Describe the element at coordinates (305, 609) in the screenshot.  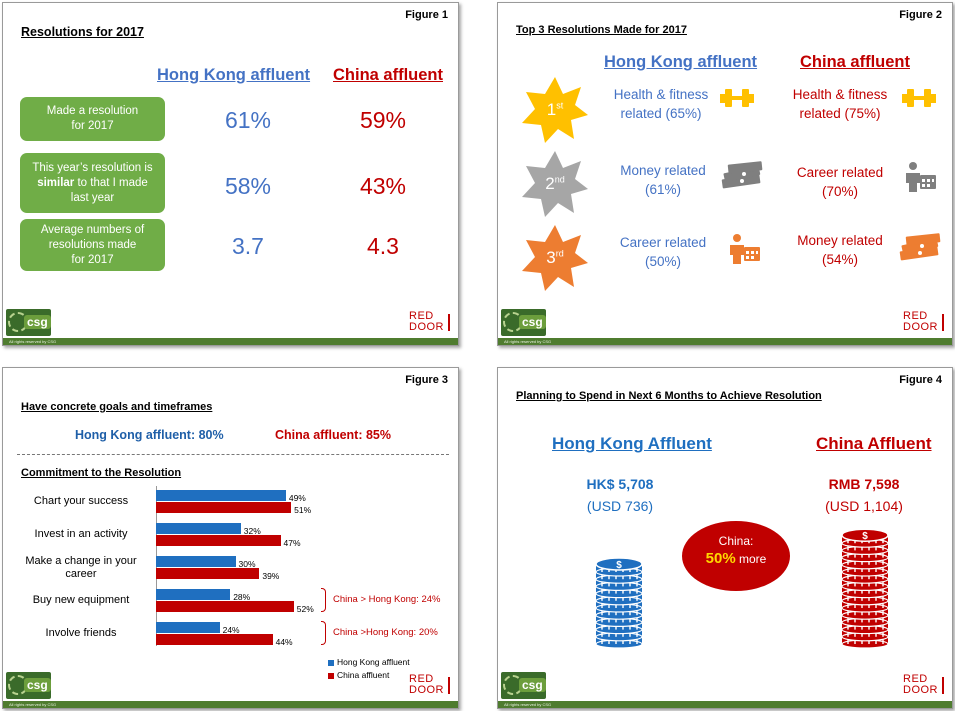
I see `bar-value-label: 52%` at that location.